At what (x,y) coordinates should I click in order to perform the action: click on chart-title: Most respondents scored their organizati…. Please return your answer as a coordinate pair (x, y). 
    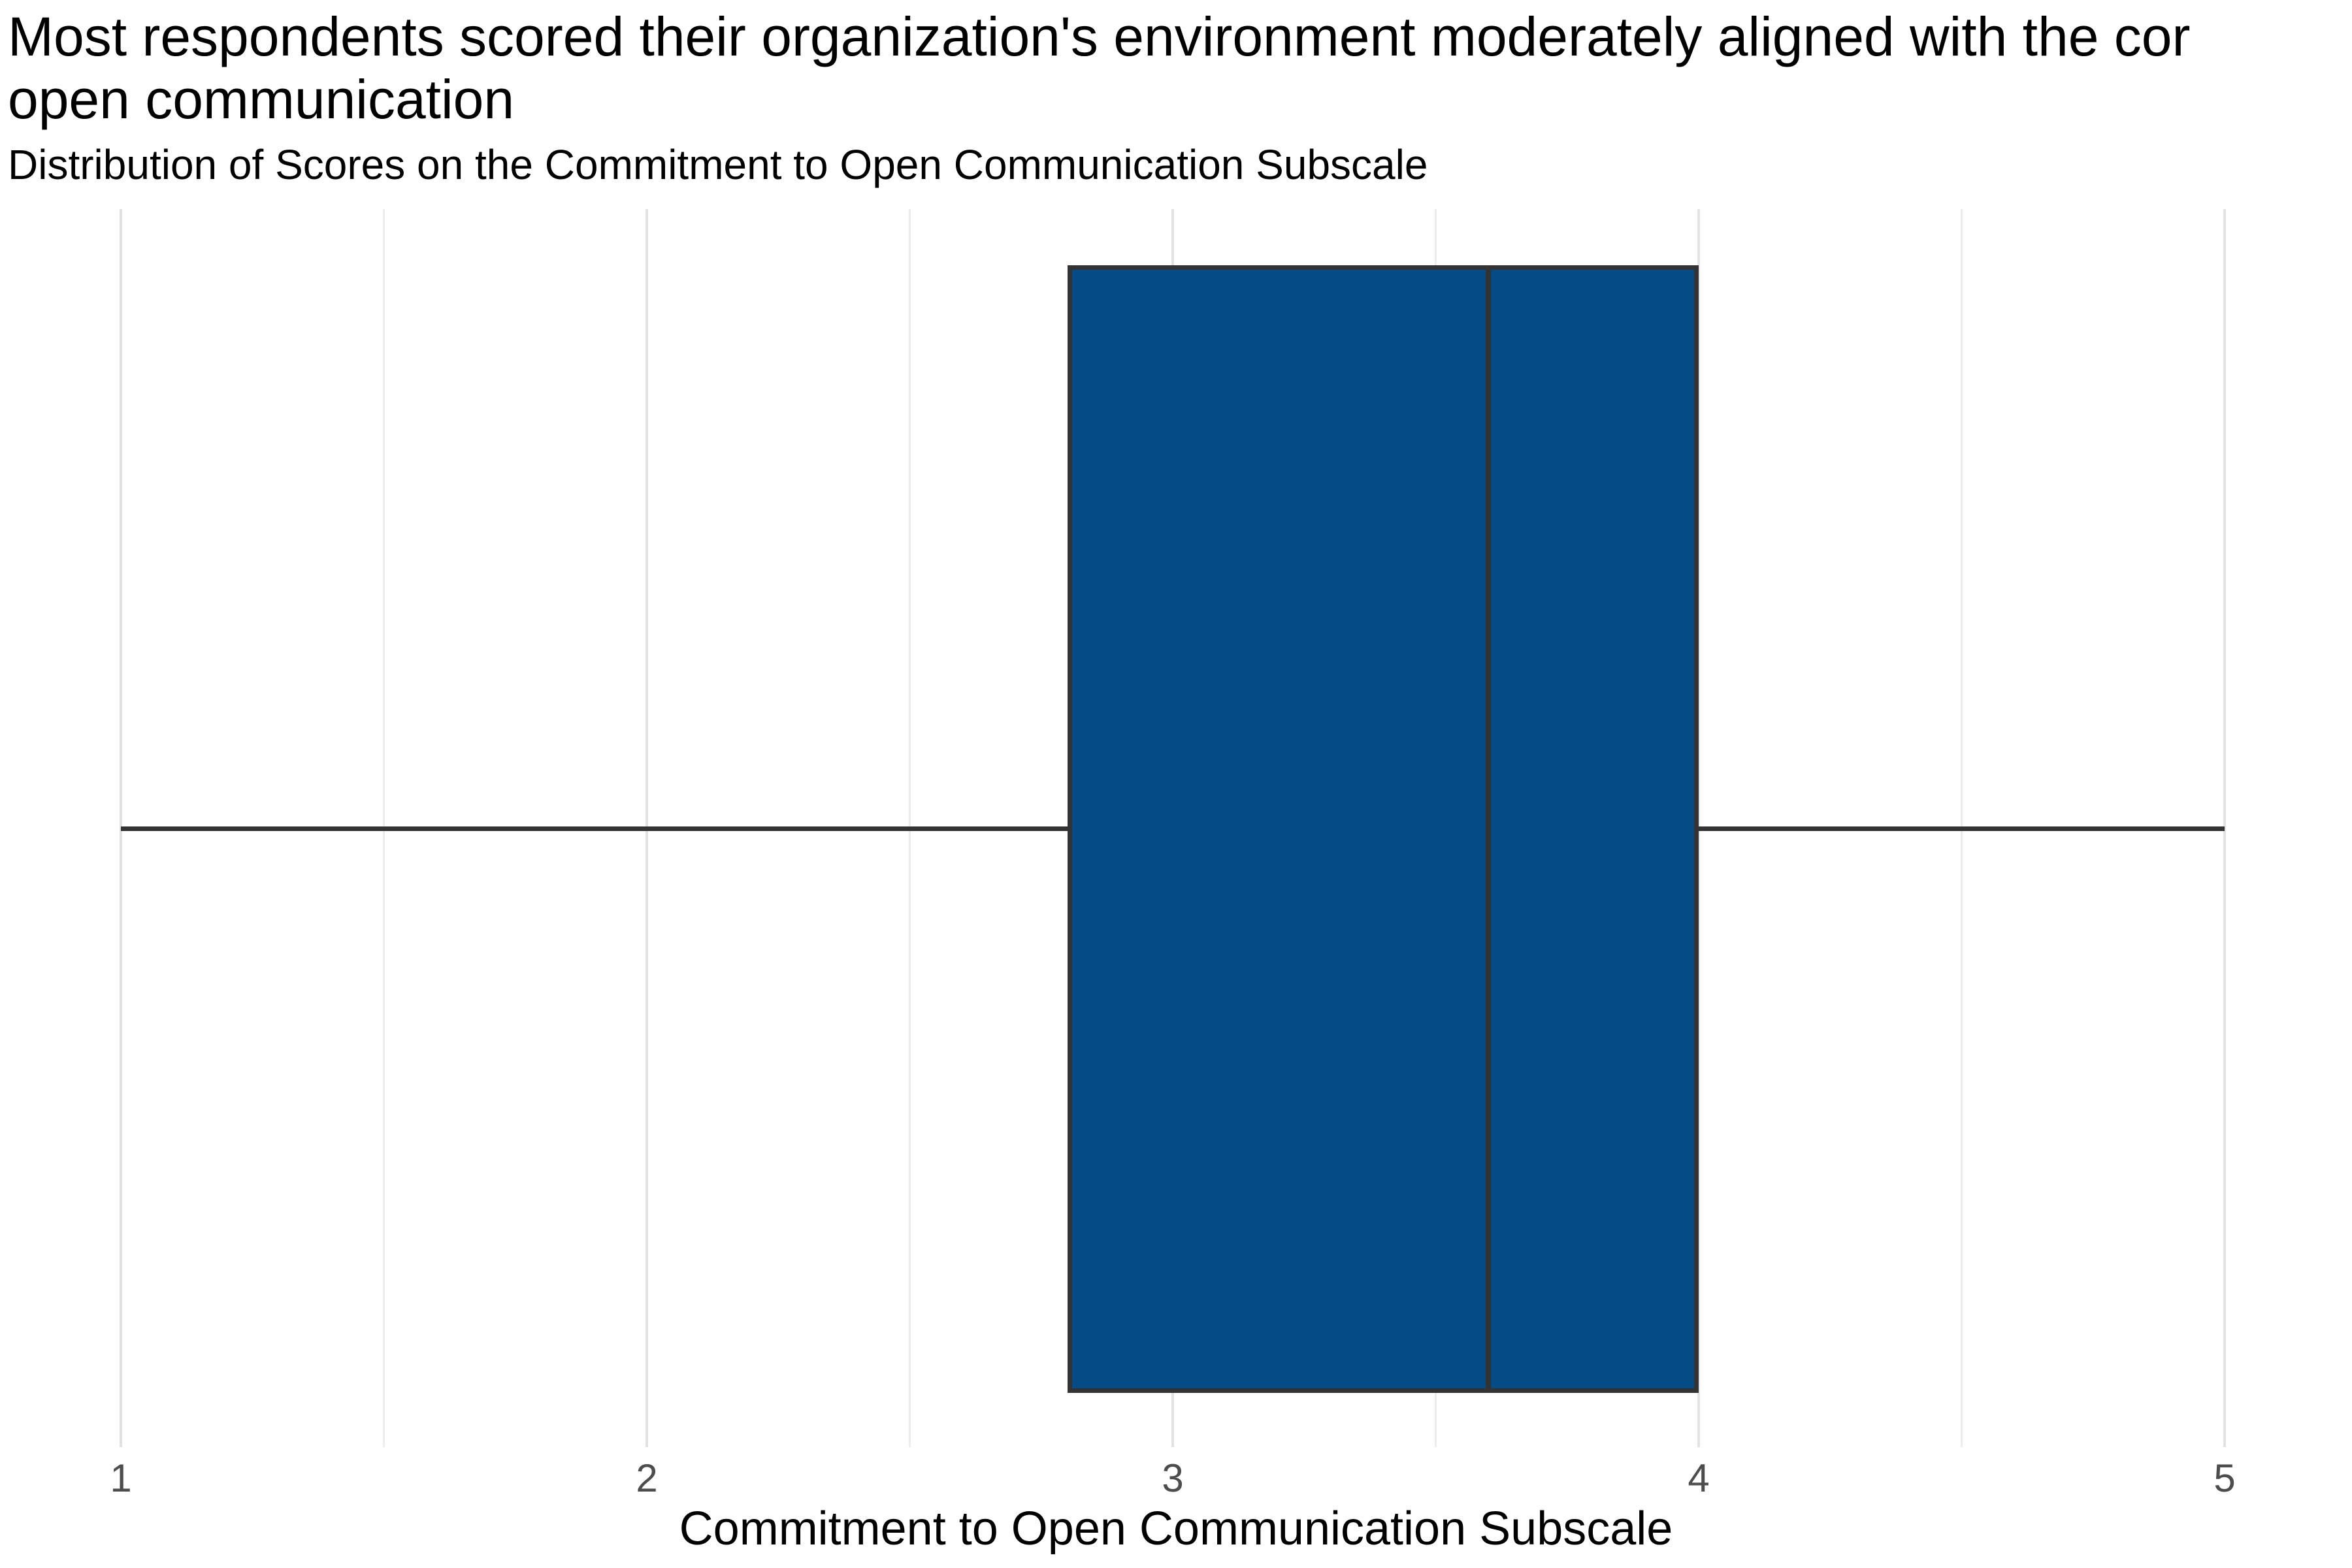
    Looking at the image, I should click on (1180, 68).